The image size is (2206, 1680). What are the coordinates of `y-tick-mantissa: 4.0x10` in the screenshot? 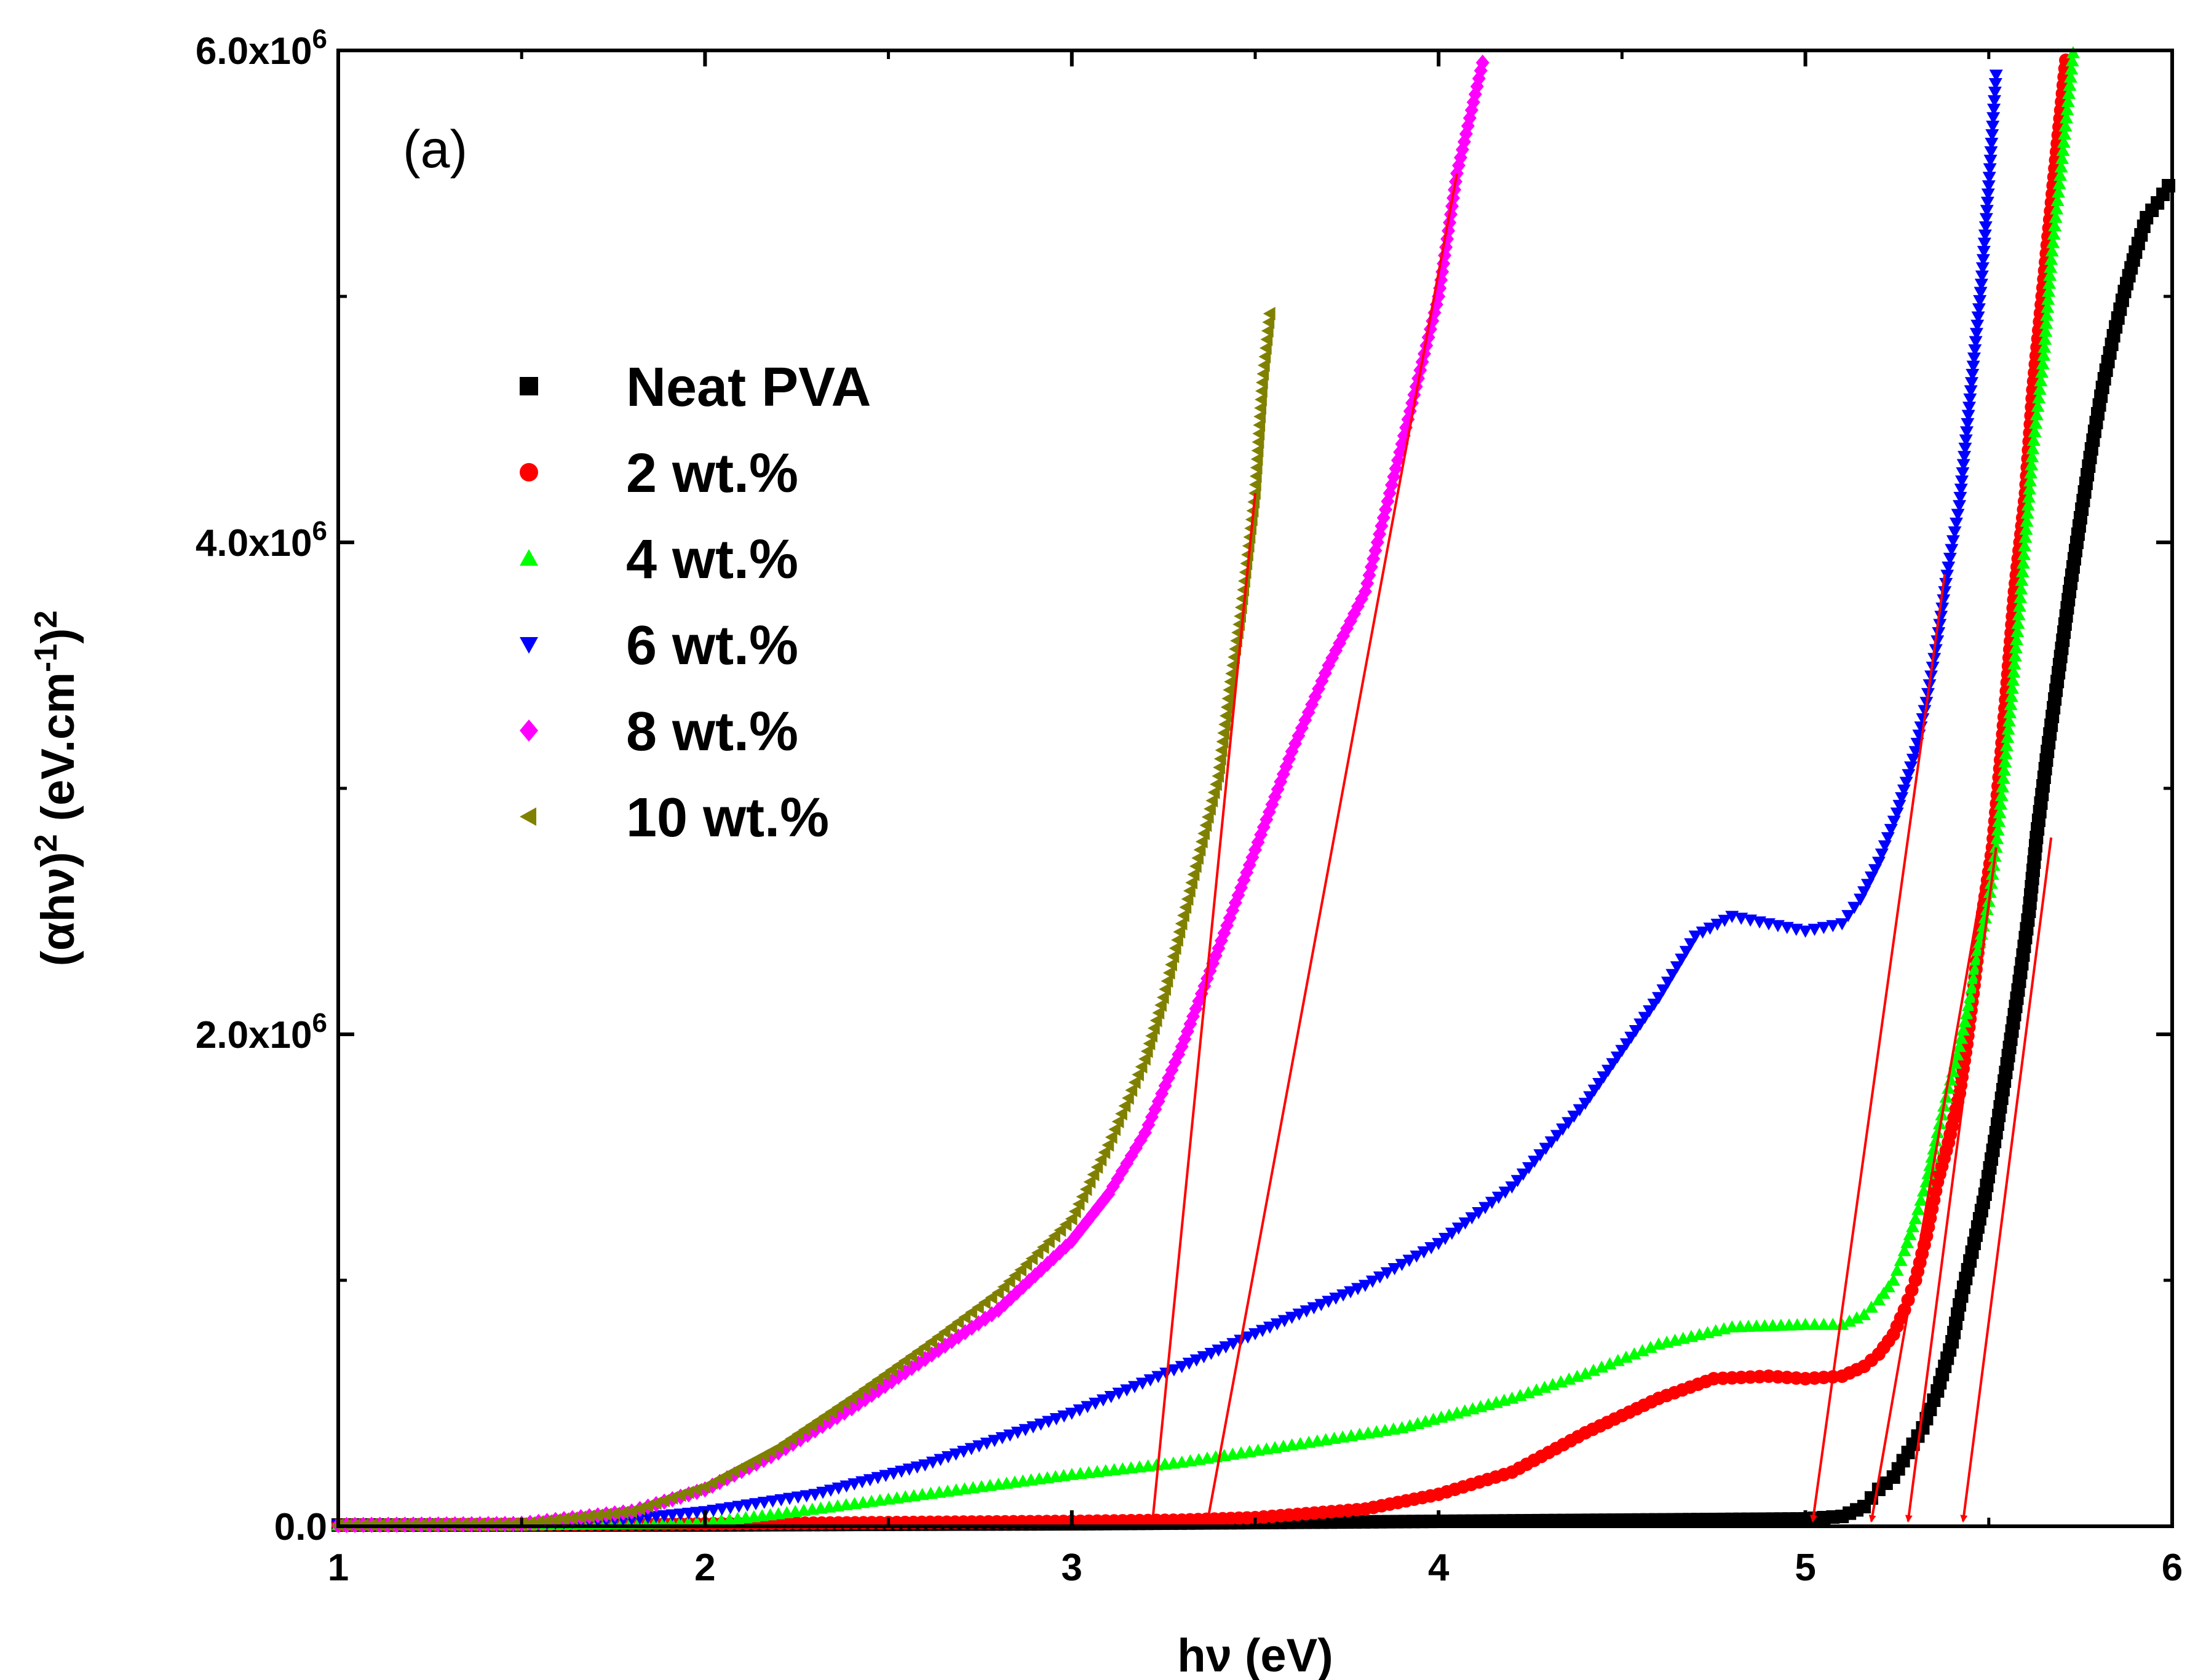 It's located at (254, 543).